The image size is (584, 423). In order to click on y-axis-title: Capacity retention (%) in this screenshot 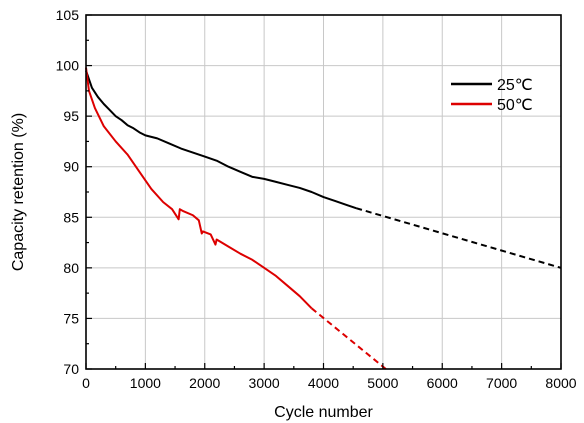, I will do `click(18, 192)`.